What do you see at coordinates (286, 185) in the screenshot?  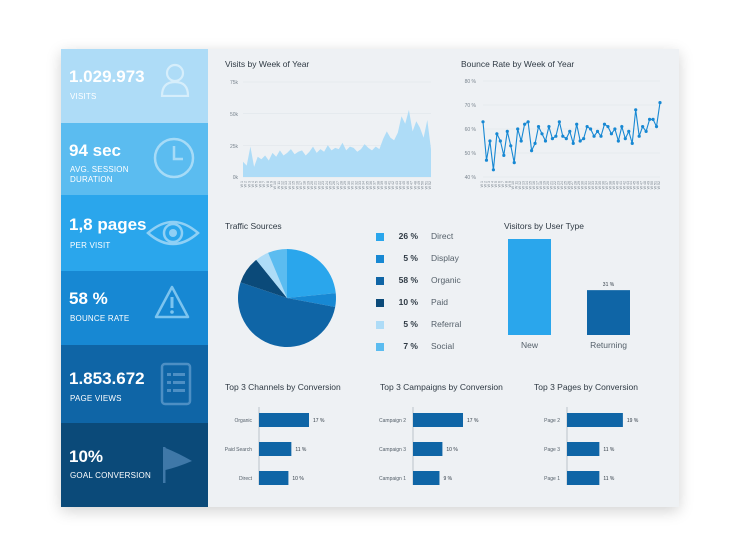 I see `x-tick: W 13` at bounding box center [286, 185].